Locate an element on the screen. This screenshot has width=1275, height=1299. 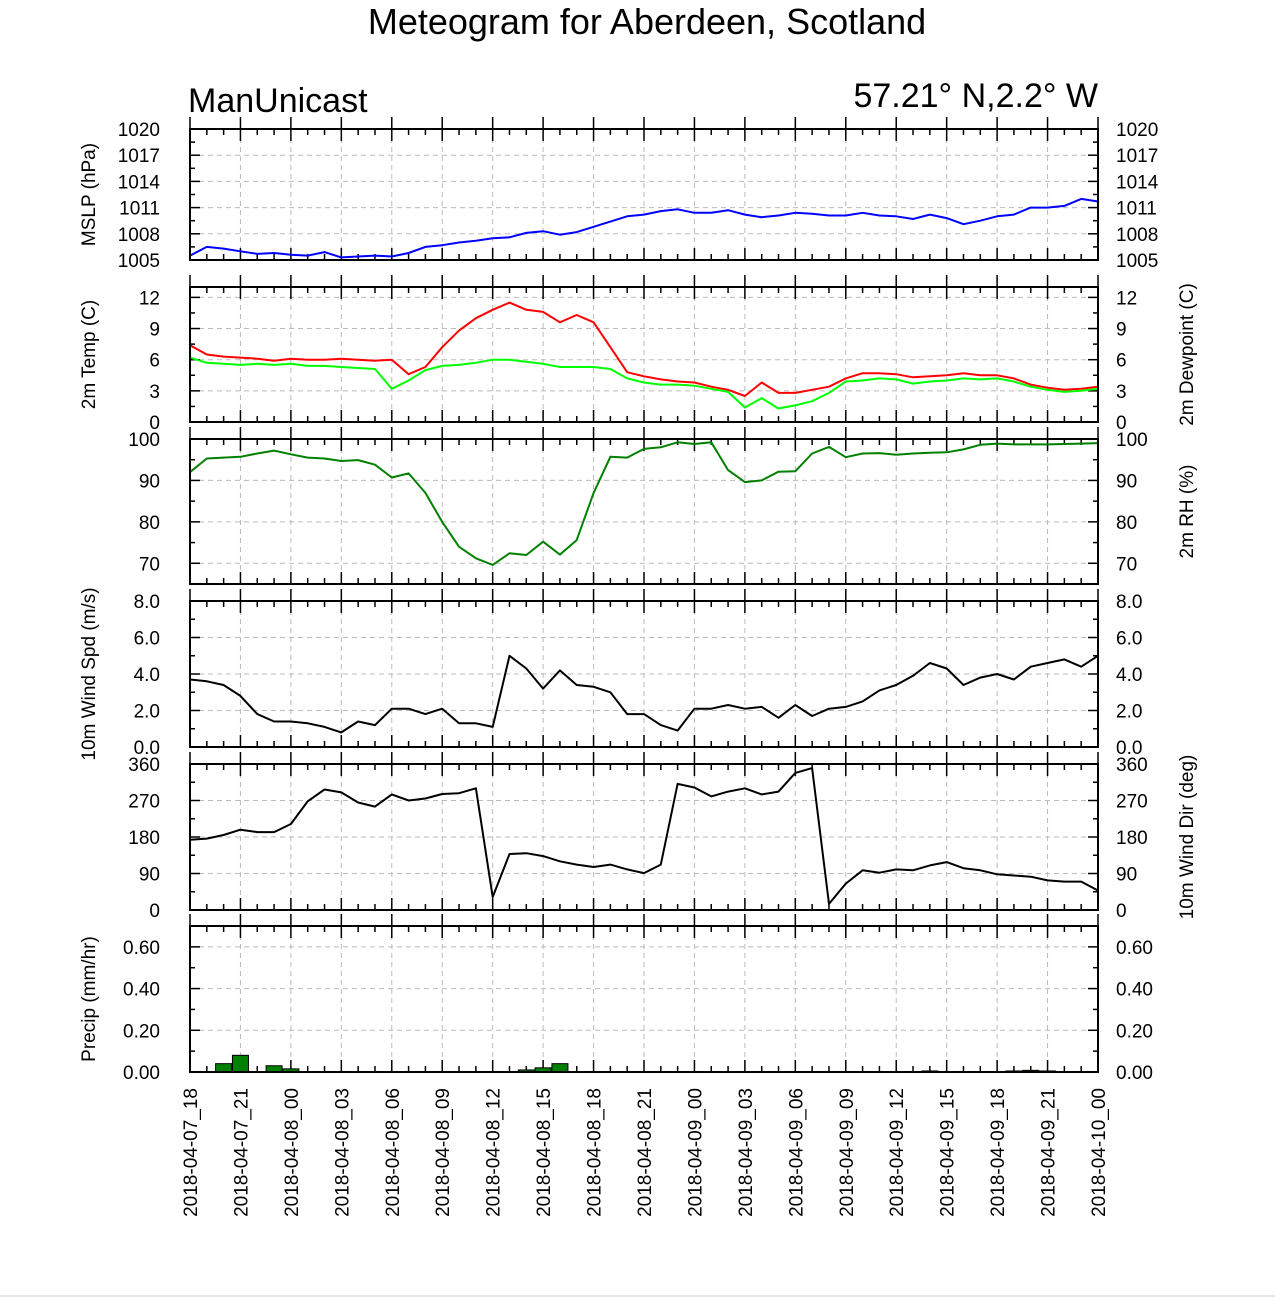
x-tick-label: 2018-04-09_06 is located at coordinates (796, 1152).